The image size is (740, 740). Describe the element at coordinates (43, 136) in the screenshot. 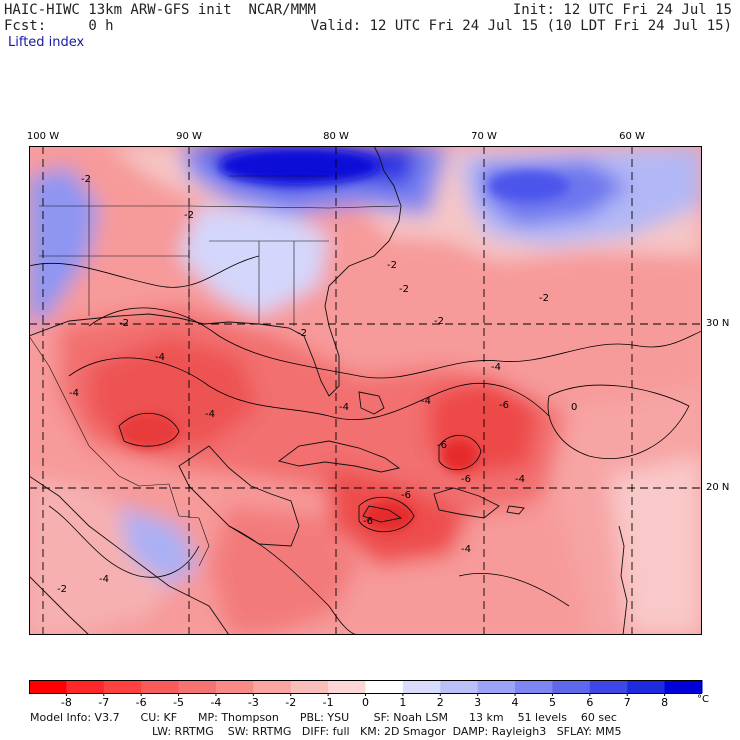

I see `lon-label-100w: 100 W` at that location.